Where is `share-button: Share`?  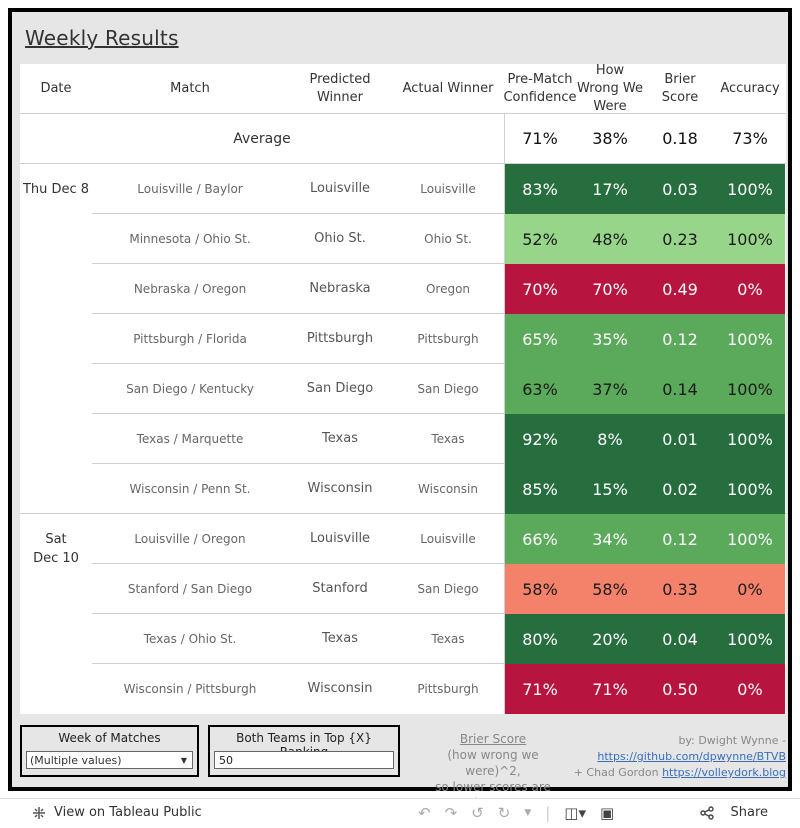 share-button: Share is located at coordinates (734, 812).